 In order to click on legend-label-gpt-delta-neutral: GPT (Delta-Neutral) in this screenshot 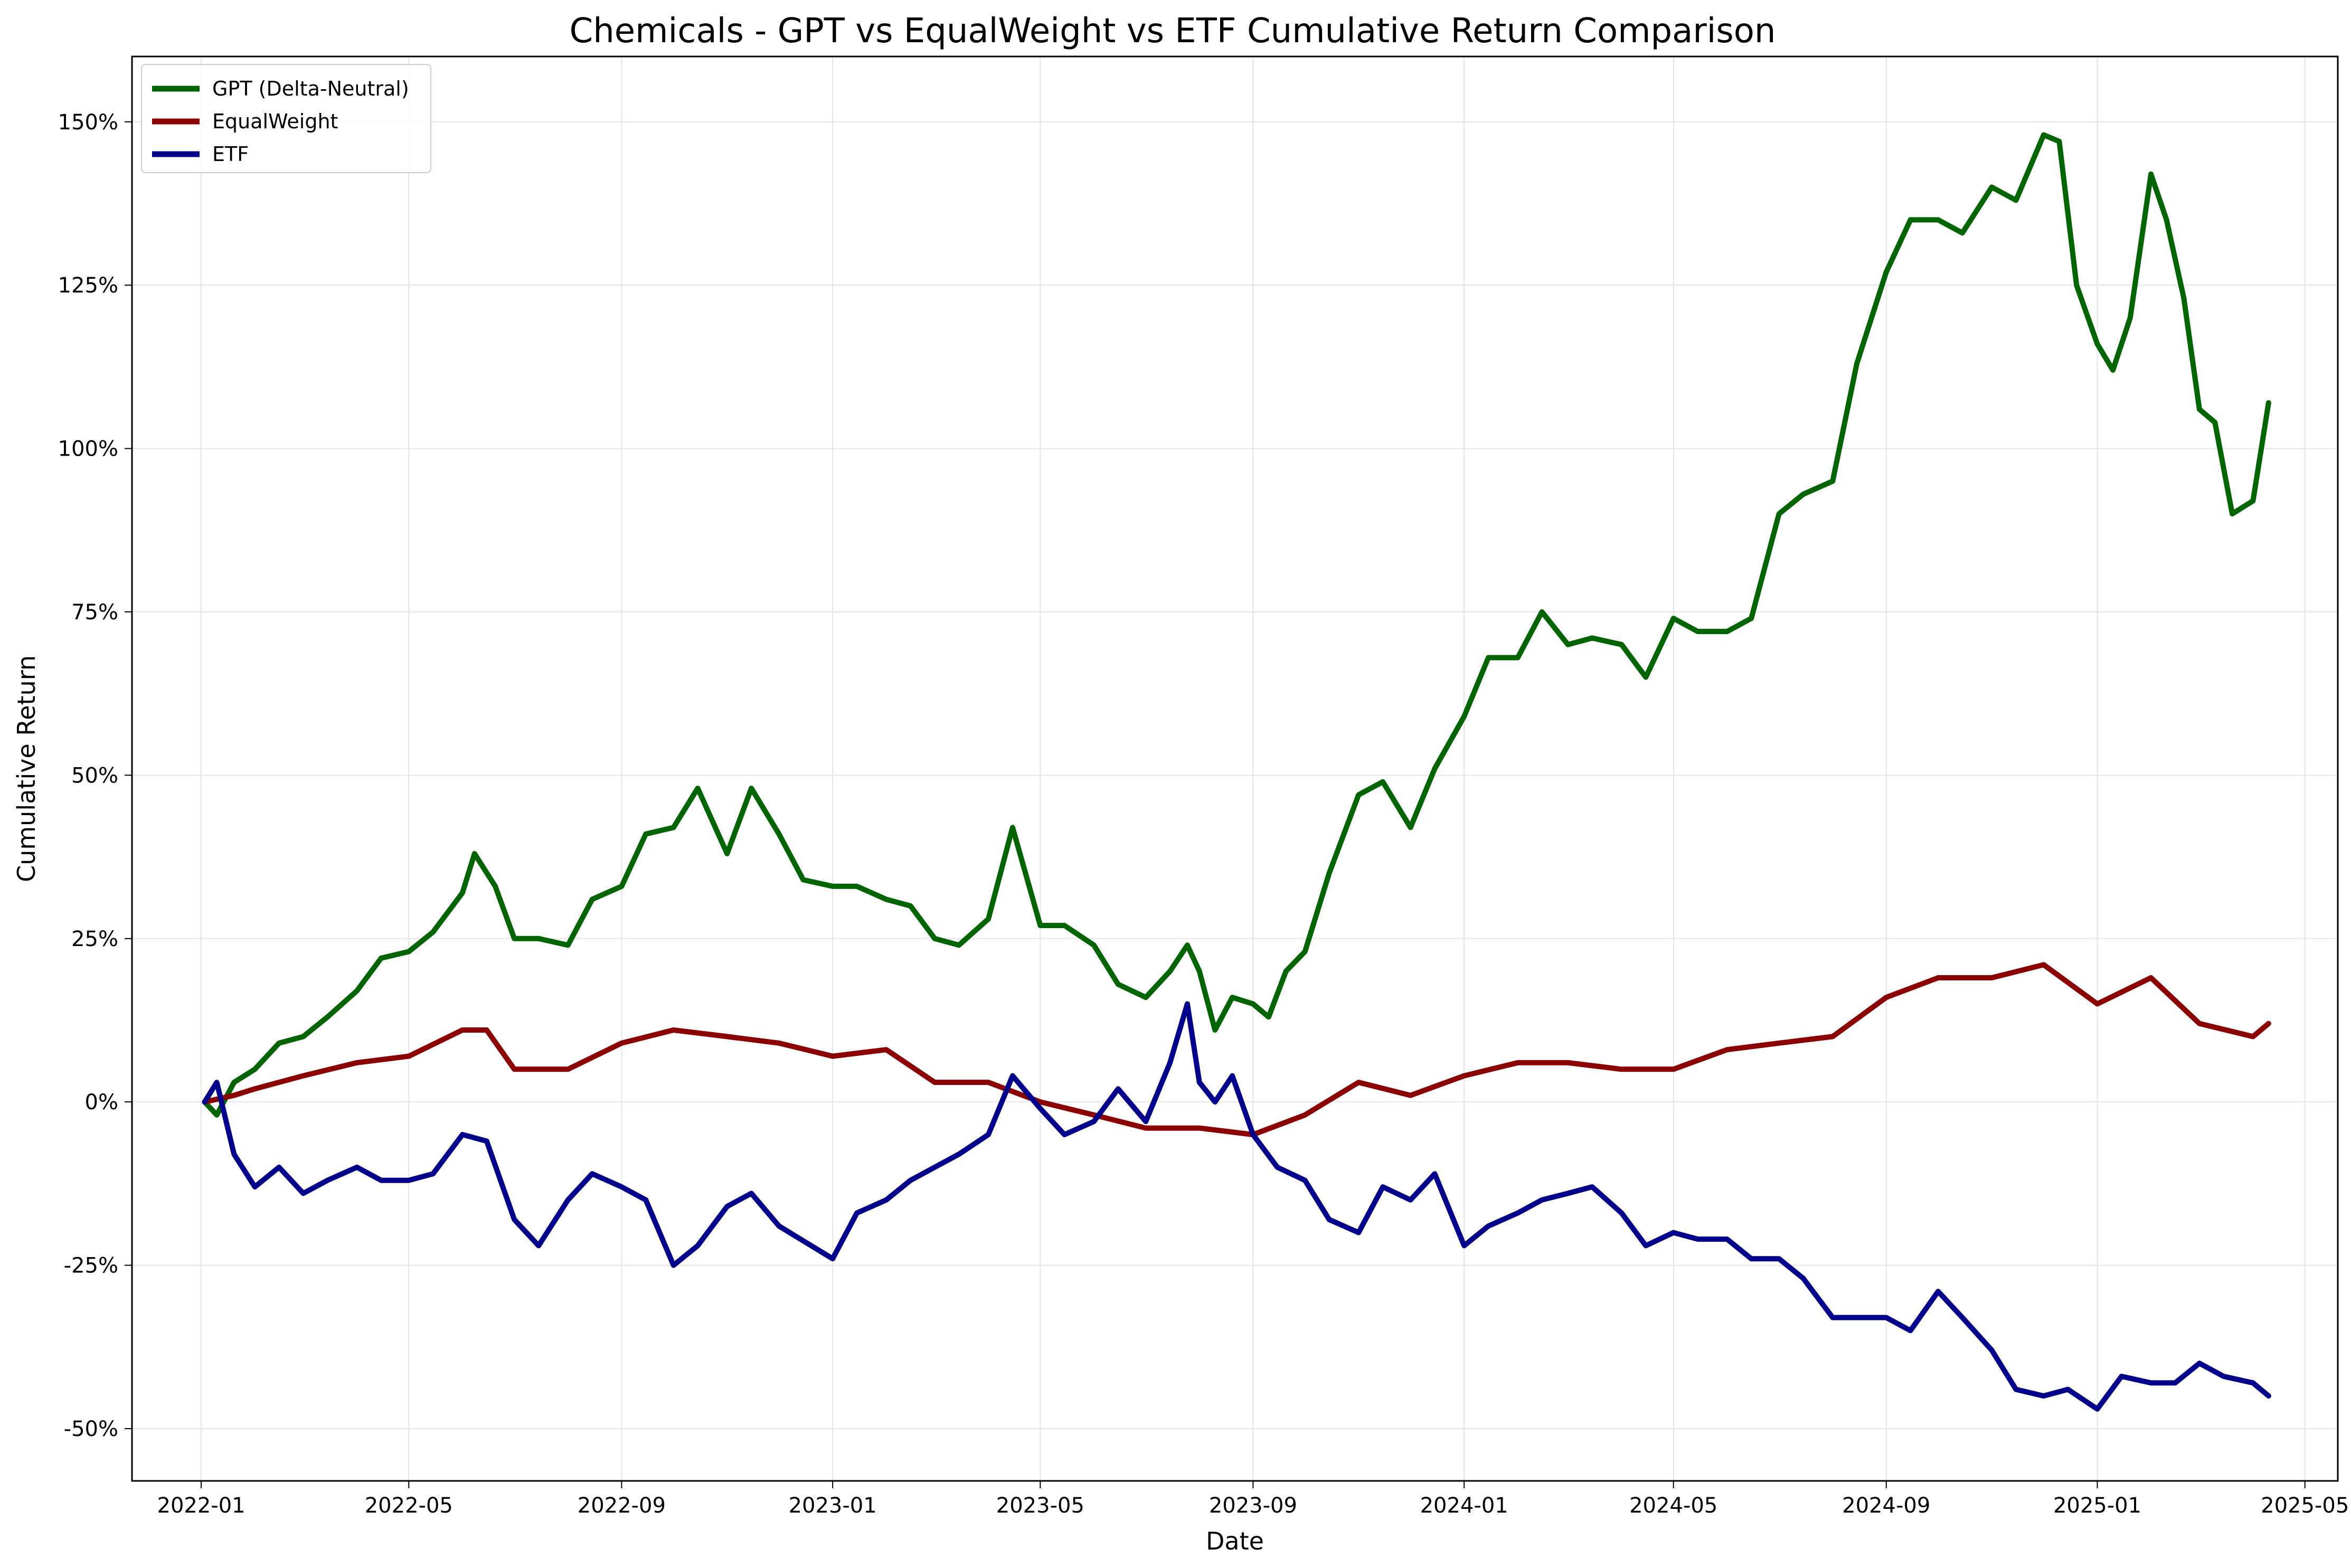, I will do `click(311, 88)`.